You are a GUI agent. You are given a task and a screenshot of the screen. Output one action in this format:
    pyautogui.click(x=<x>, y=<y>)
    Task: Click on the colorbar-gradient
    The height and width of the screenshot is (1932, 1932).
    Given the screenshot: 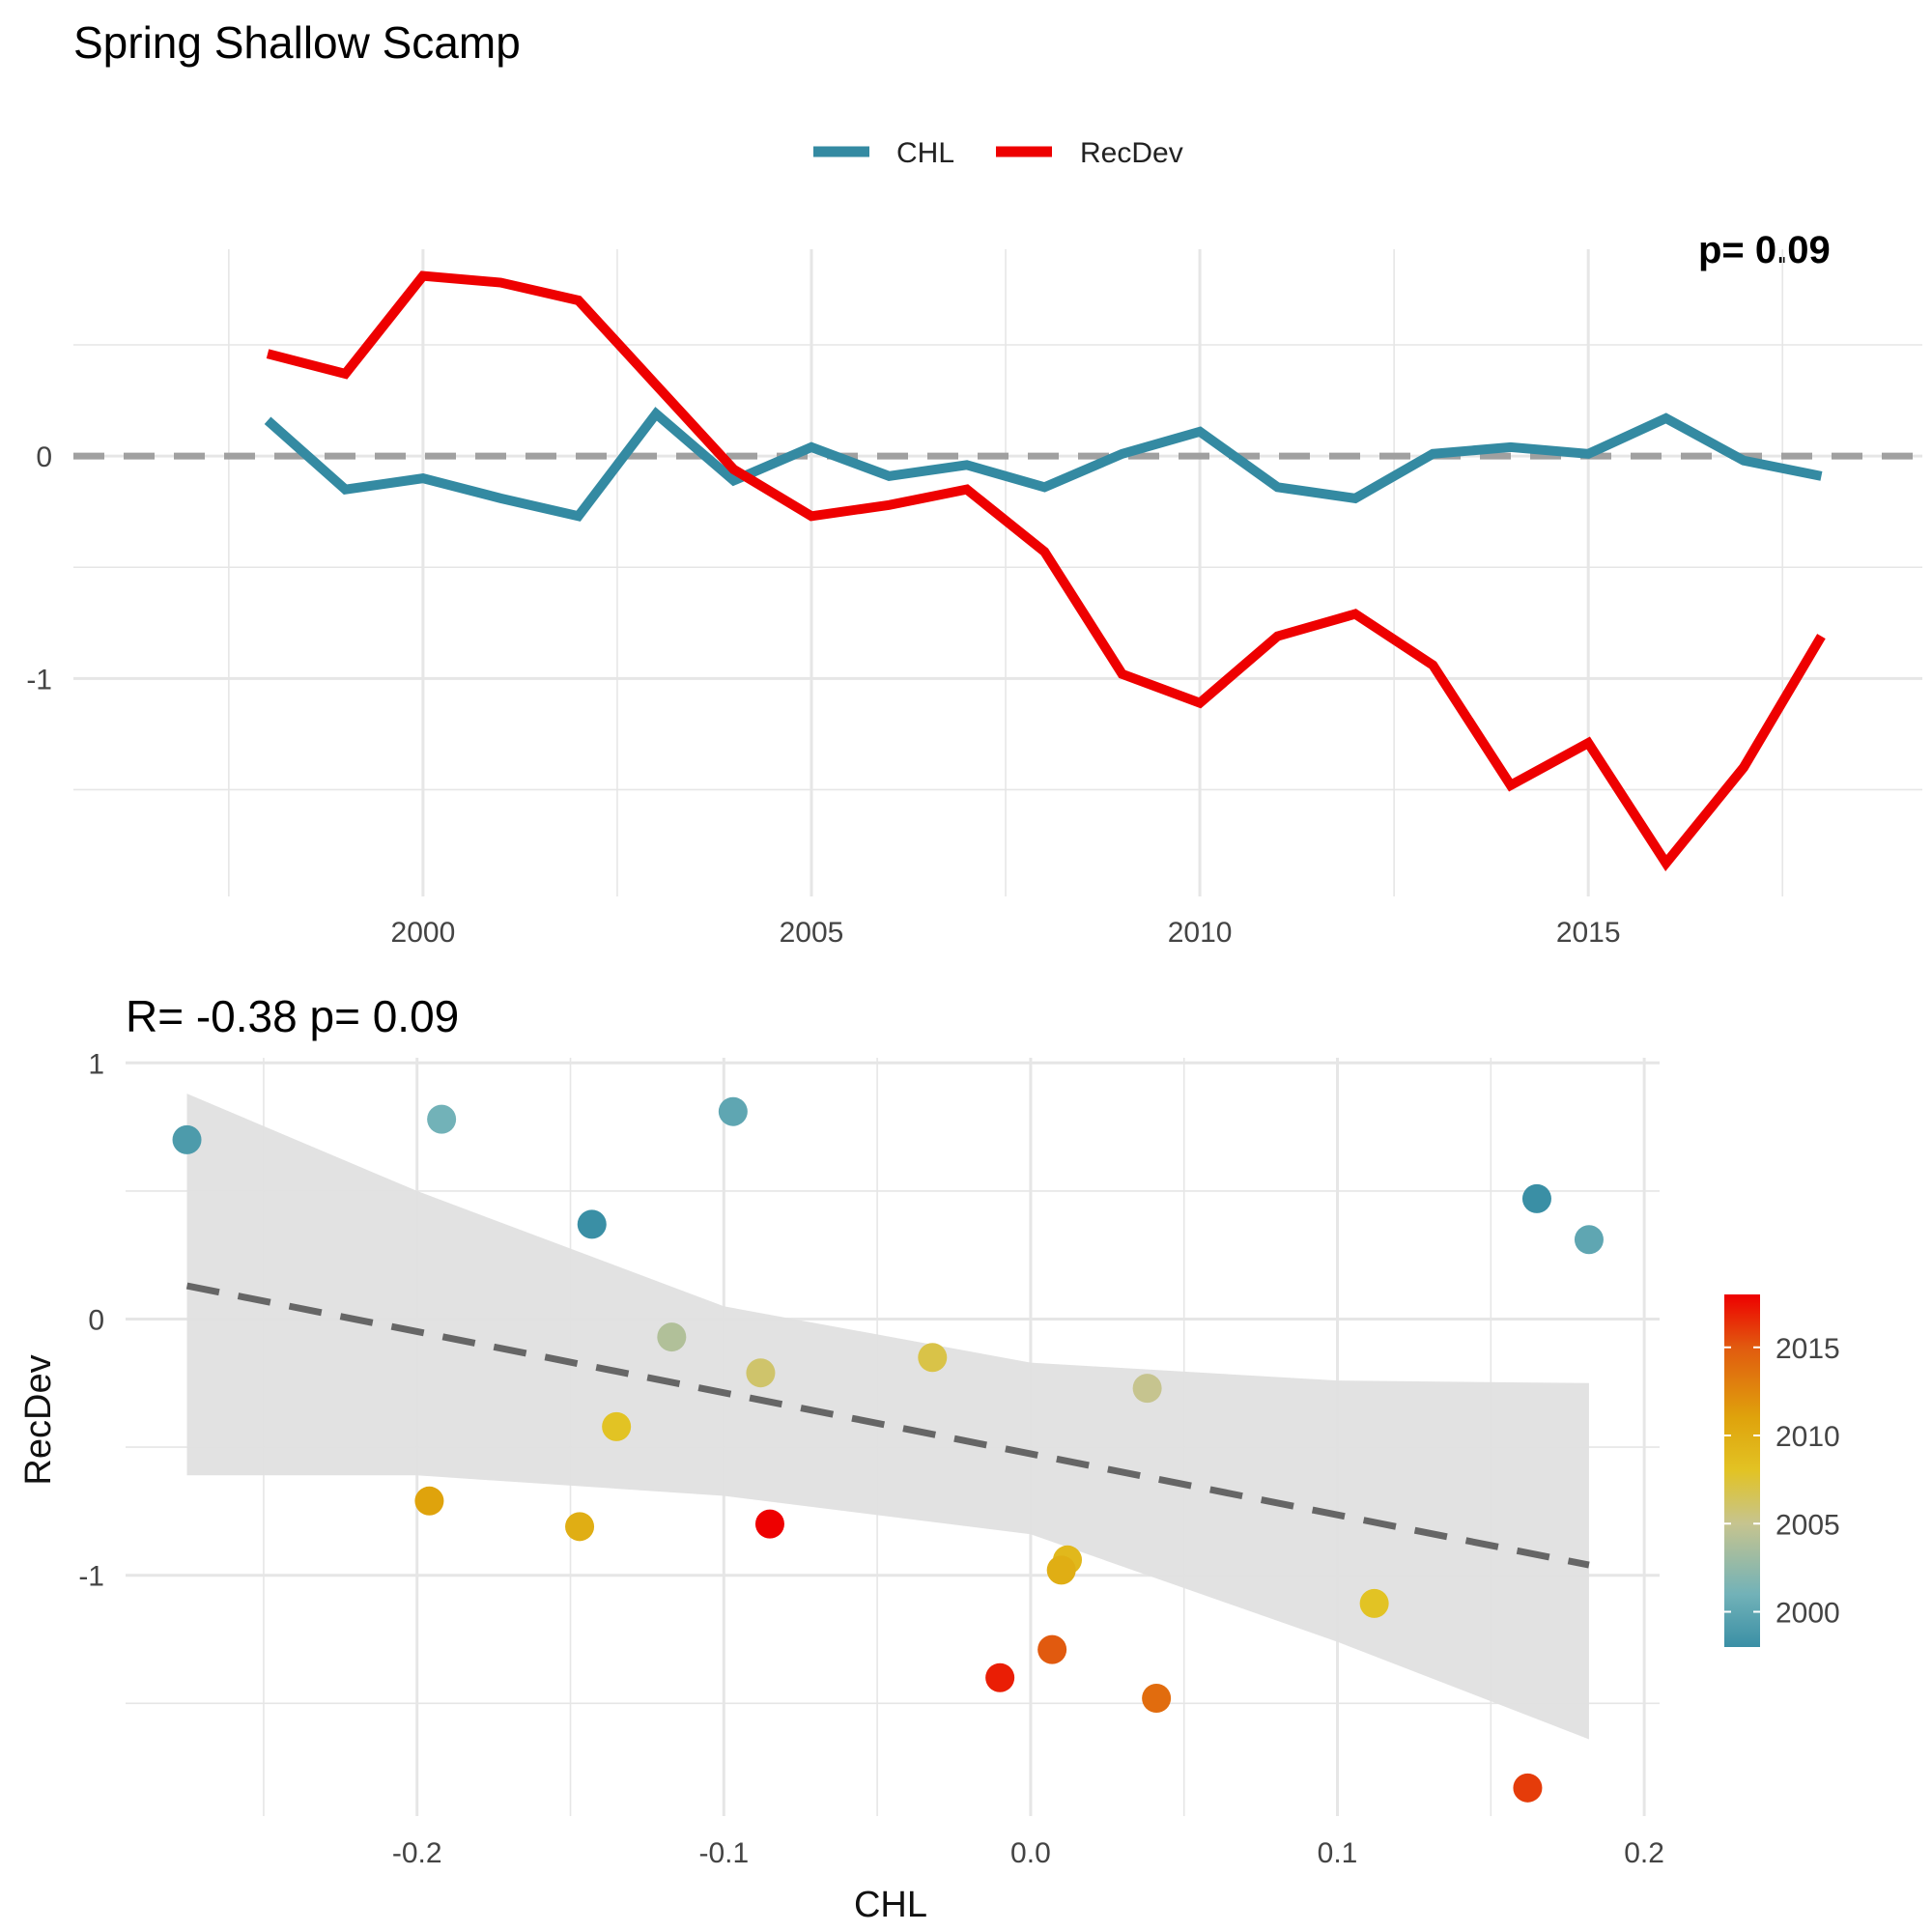 What is the action you would take?
    pyautogui.click(x=1742, y=1470)
    